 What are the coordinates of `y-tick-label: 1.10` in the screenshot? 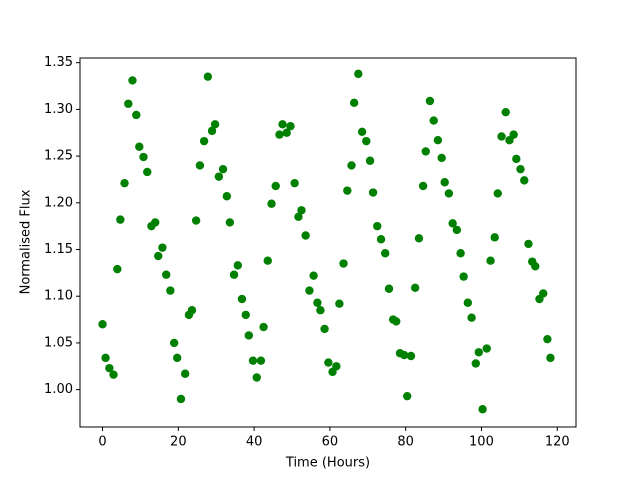 It's located at (58, 296).